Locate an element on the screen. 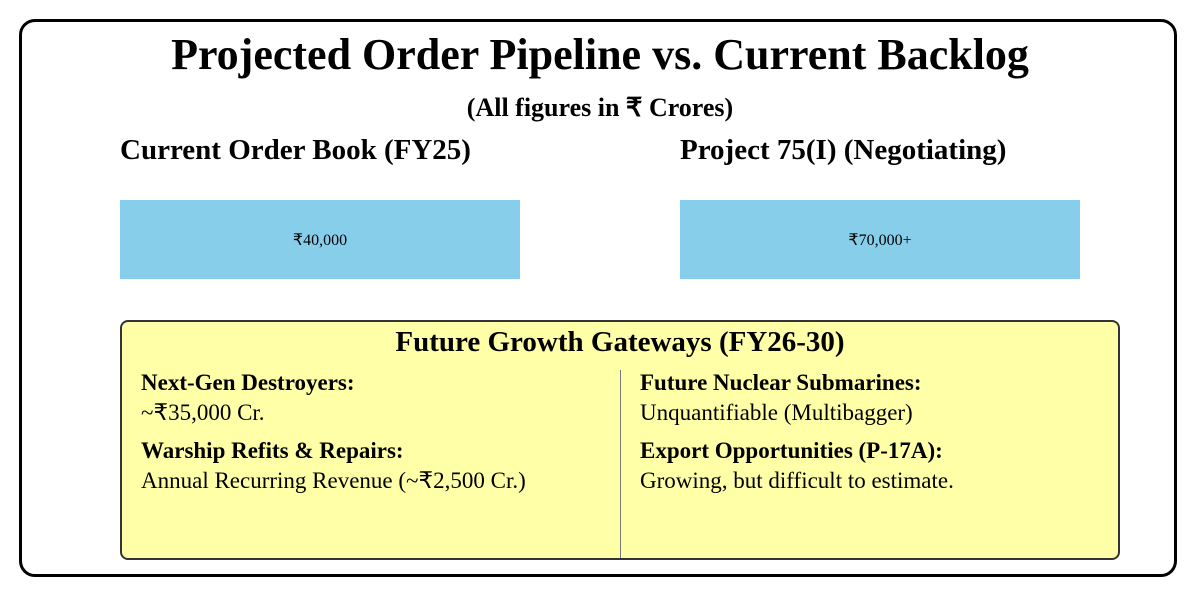  future-title: Future Growth Gateways (FY26-30) is located at coordinates (620, 342).